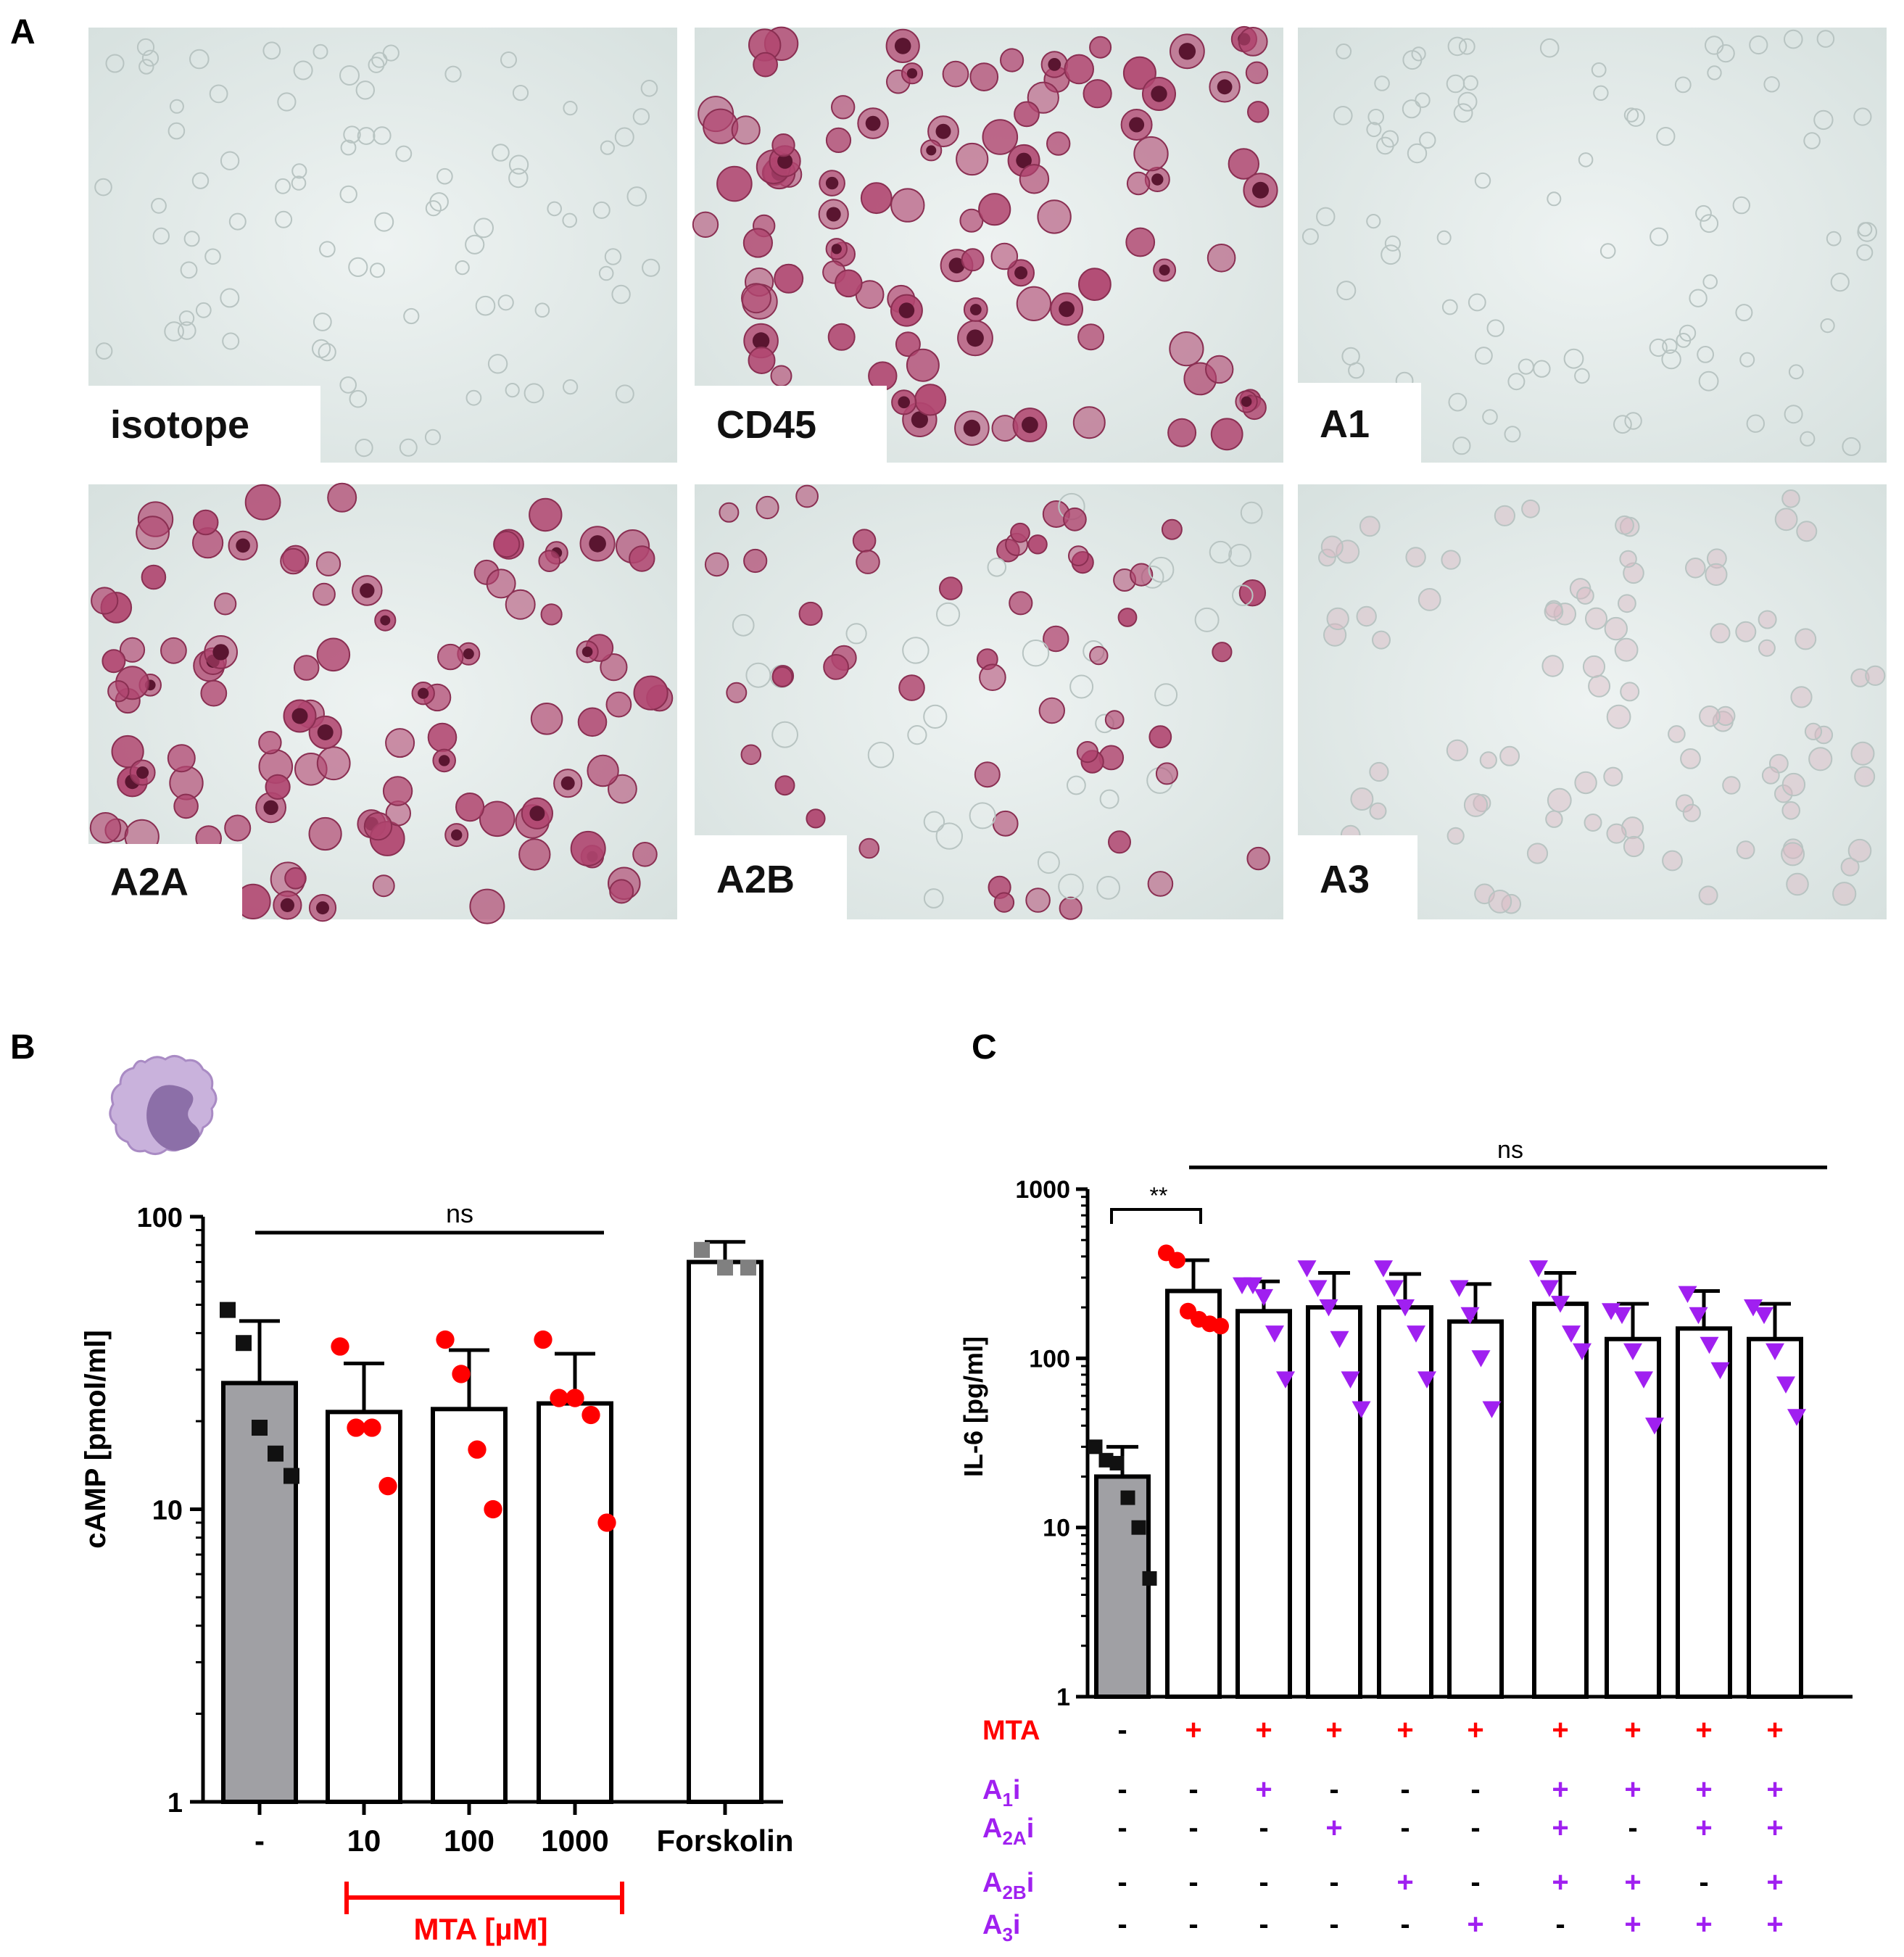  Describe the element at coordinates (23, 32) in the screenshot. I see `panel-label-a: A` at that location.